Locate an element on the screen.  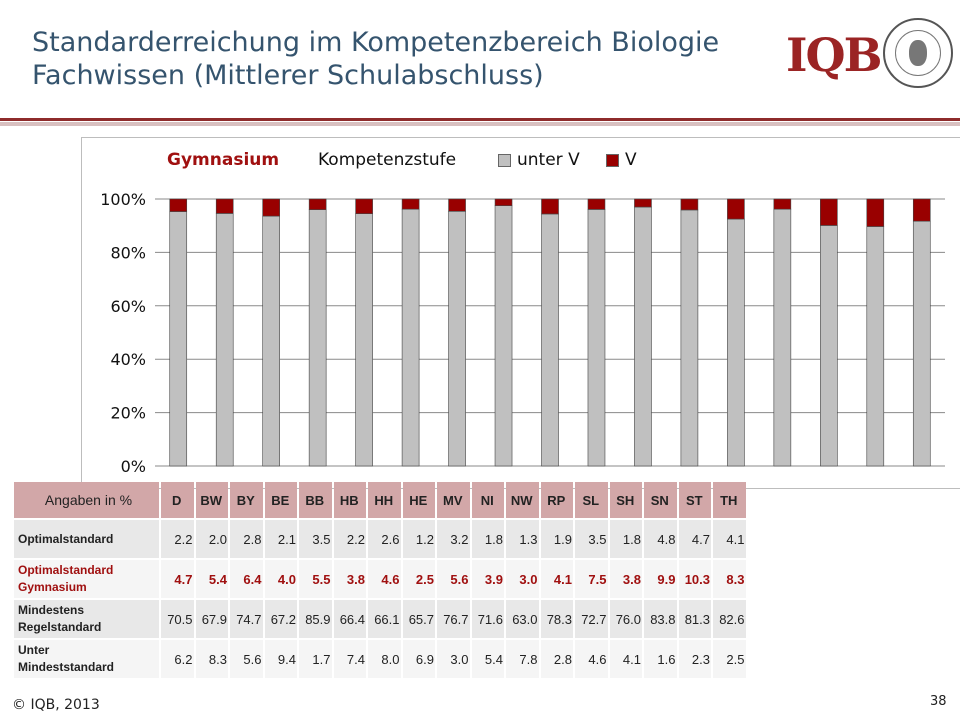
column-header-SL: SL is located at coordinates (591, 500).